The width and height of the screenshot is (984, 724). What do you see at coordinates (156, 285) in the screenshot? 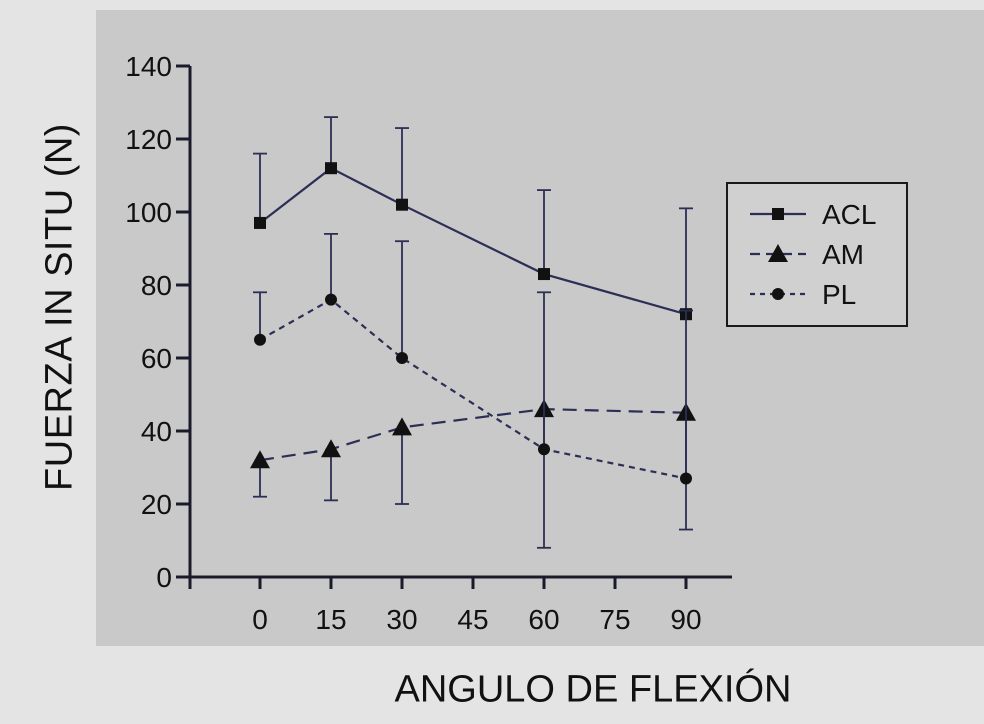
I see `y-tick-label: 80` at bounding box center [156, 285].